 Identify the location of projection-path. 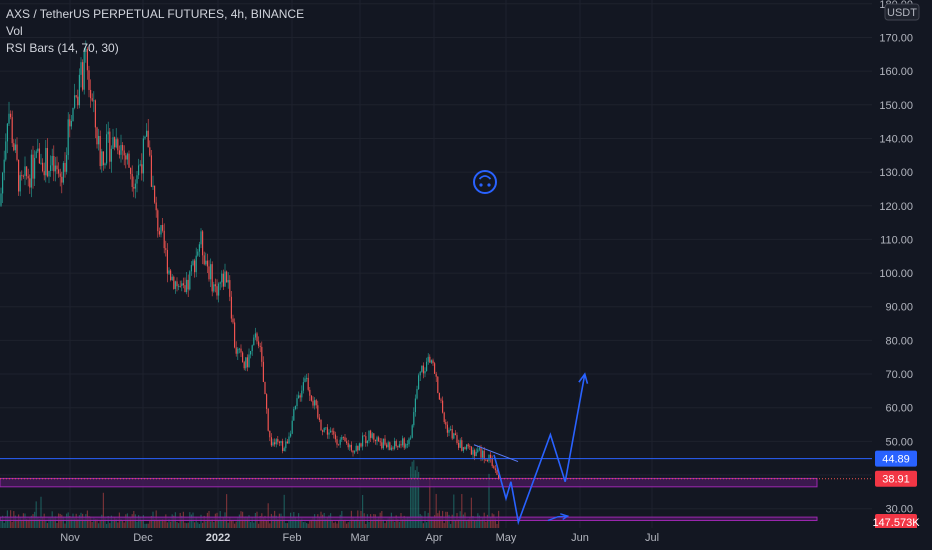
(531, 449).